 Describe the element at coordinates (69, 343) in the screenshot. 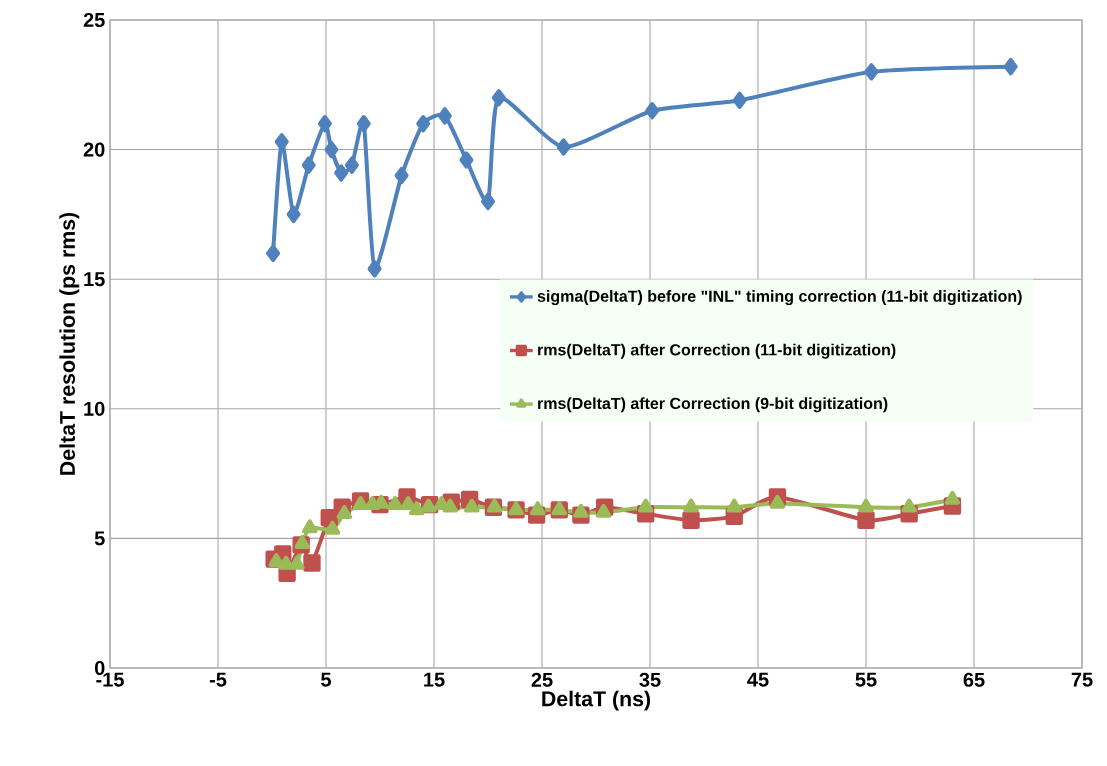

I see `y-axis-title: DeltaT resolution (ps rms)` at that location.